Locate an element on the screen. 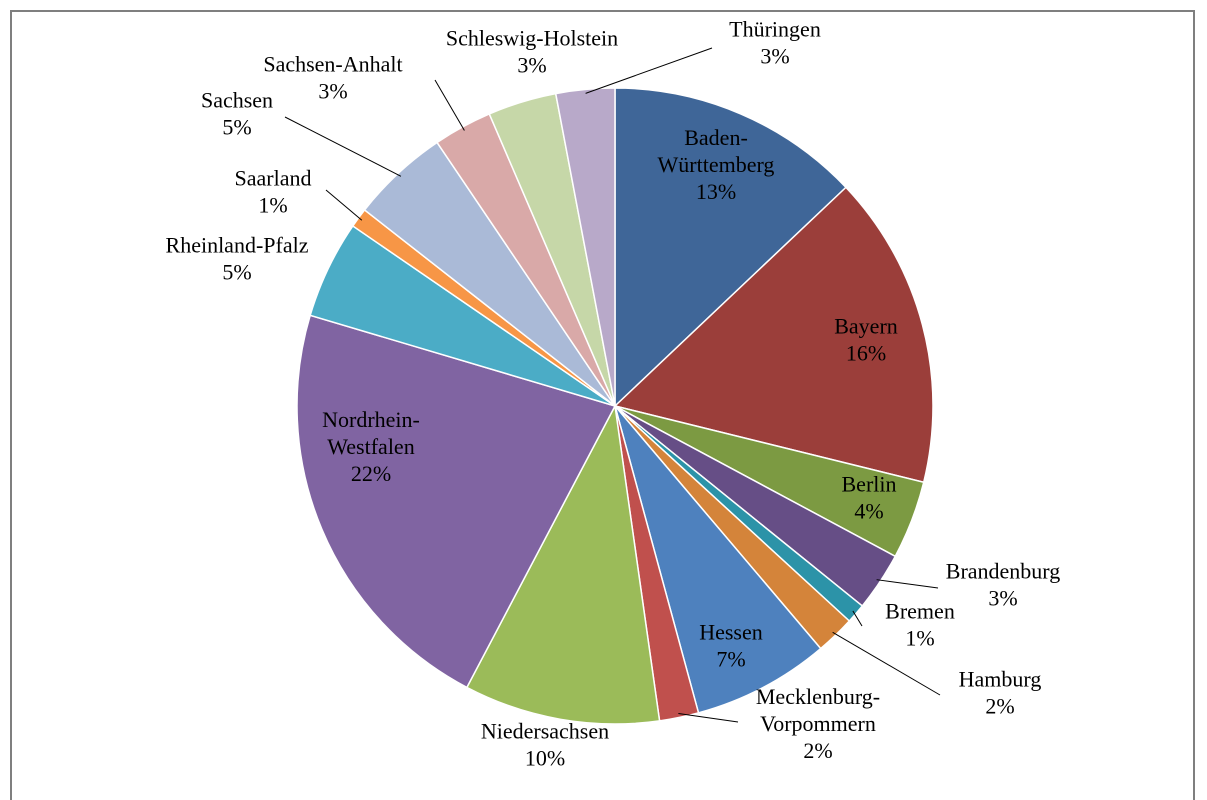 The image size is (1207, 800). slice-label-sachsen-anhalt: Sachsen-Anhalt 3% is located at coordinates (332, 78).